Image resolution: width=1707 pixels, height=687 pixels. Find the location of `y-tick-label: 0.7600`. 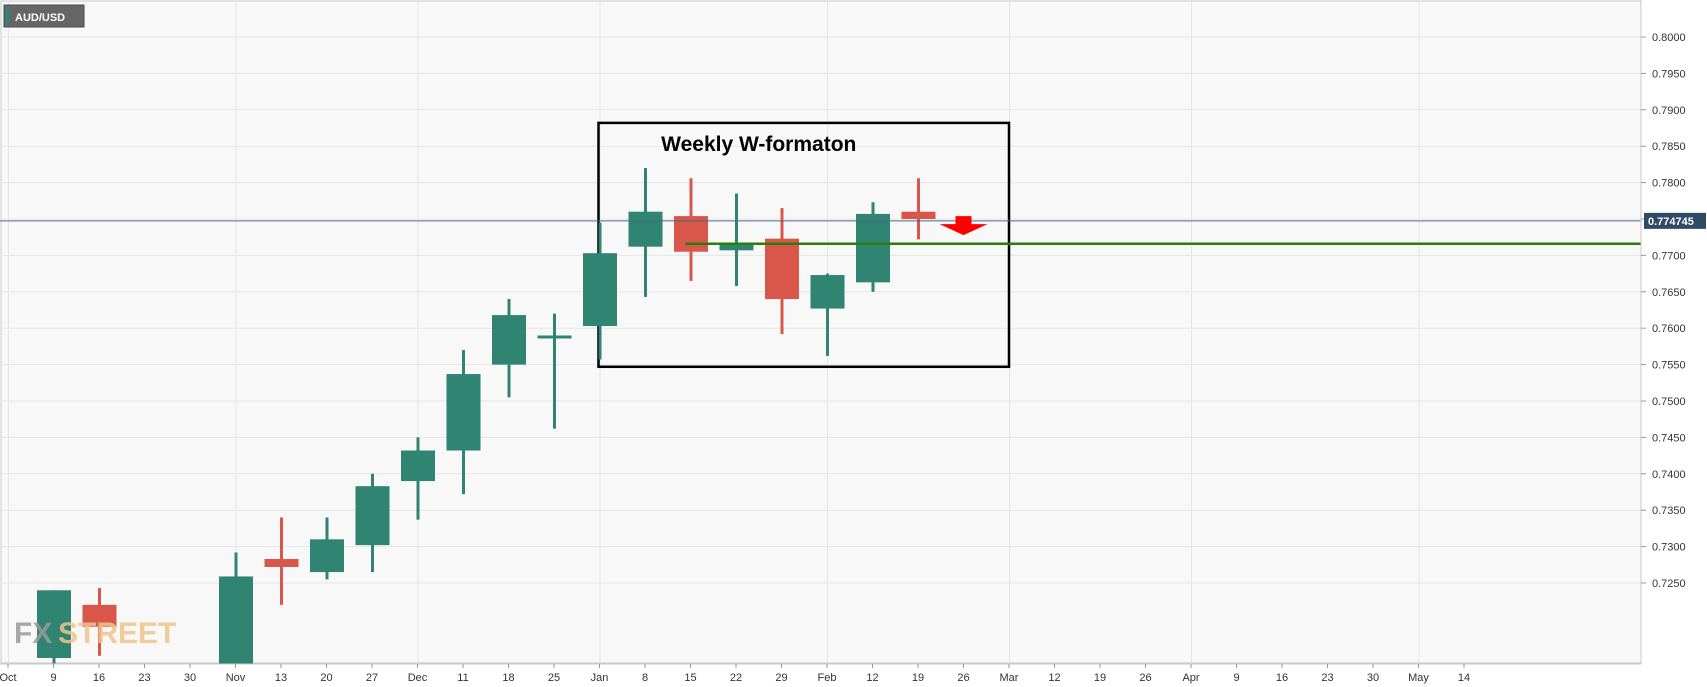

y-tick-label: 0.7600 is located at coordinates (1669, 329).